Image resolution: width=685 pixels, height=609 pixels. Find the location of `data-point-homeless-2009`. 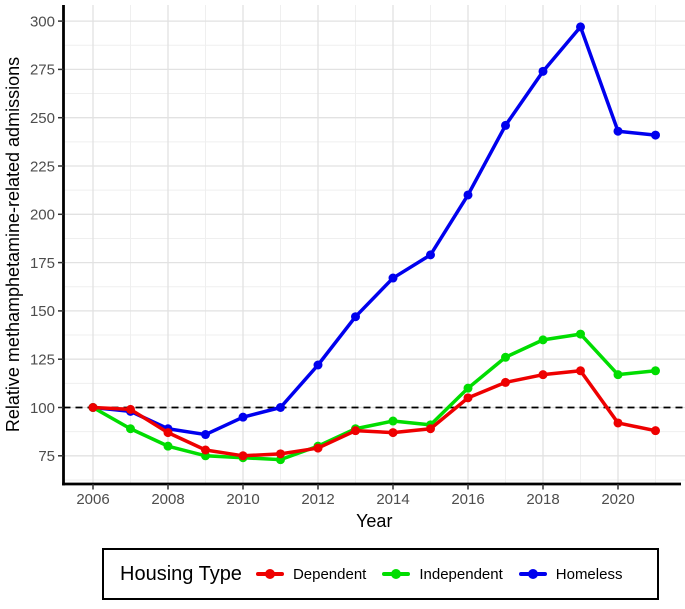

data-point-homeless-2009 is located at coordinates (205, 435).